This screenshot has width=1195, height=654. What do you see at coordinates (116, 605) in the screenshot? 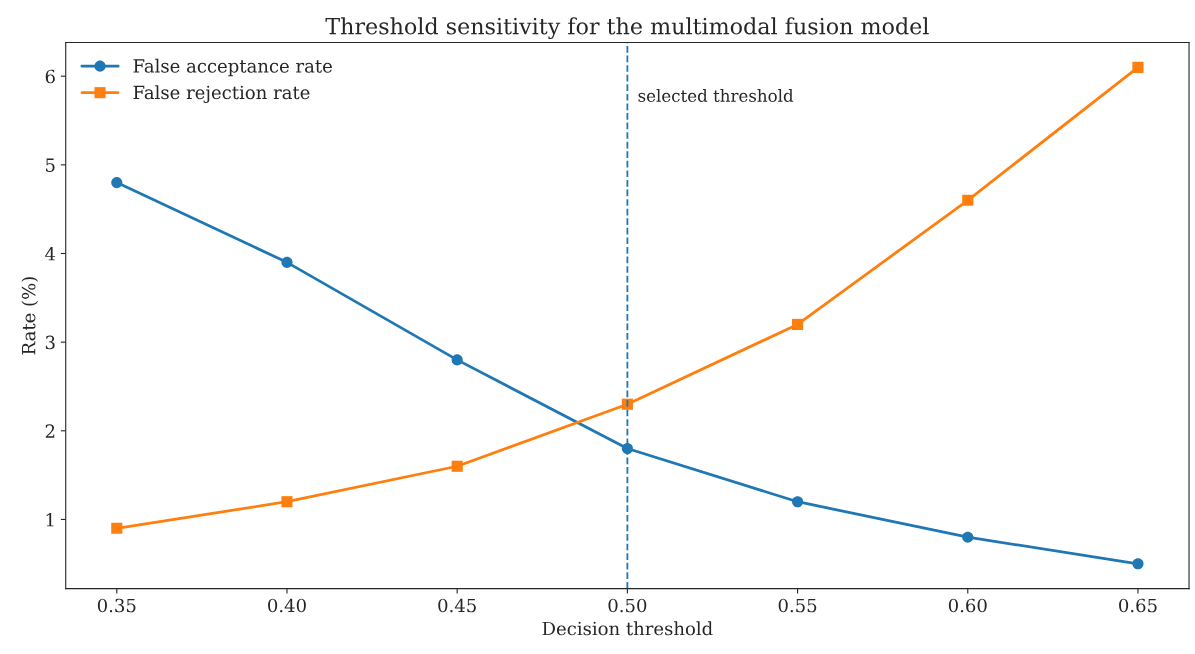
I see `x-tick-label: 0.35` at bounding box center [116, 605].